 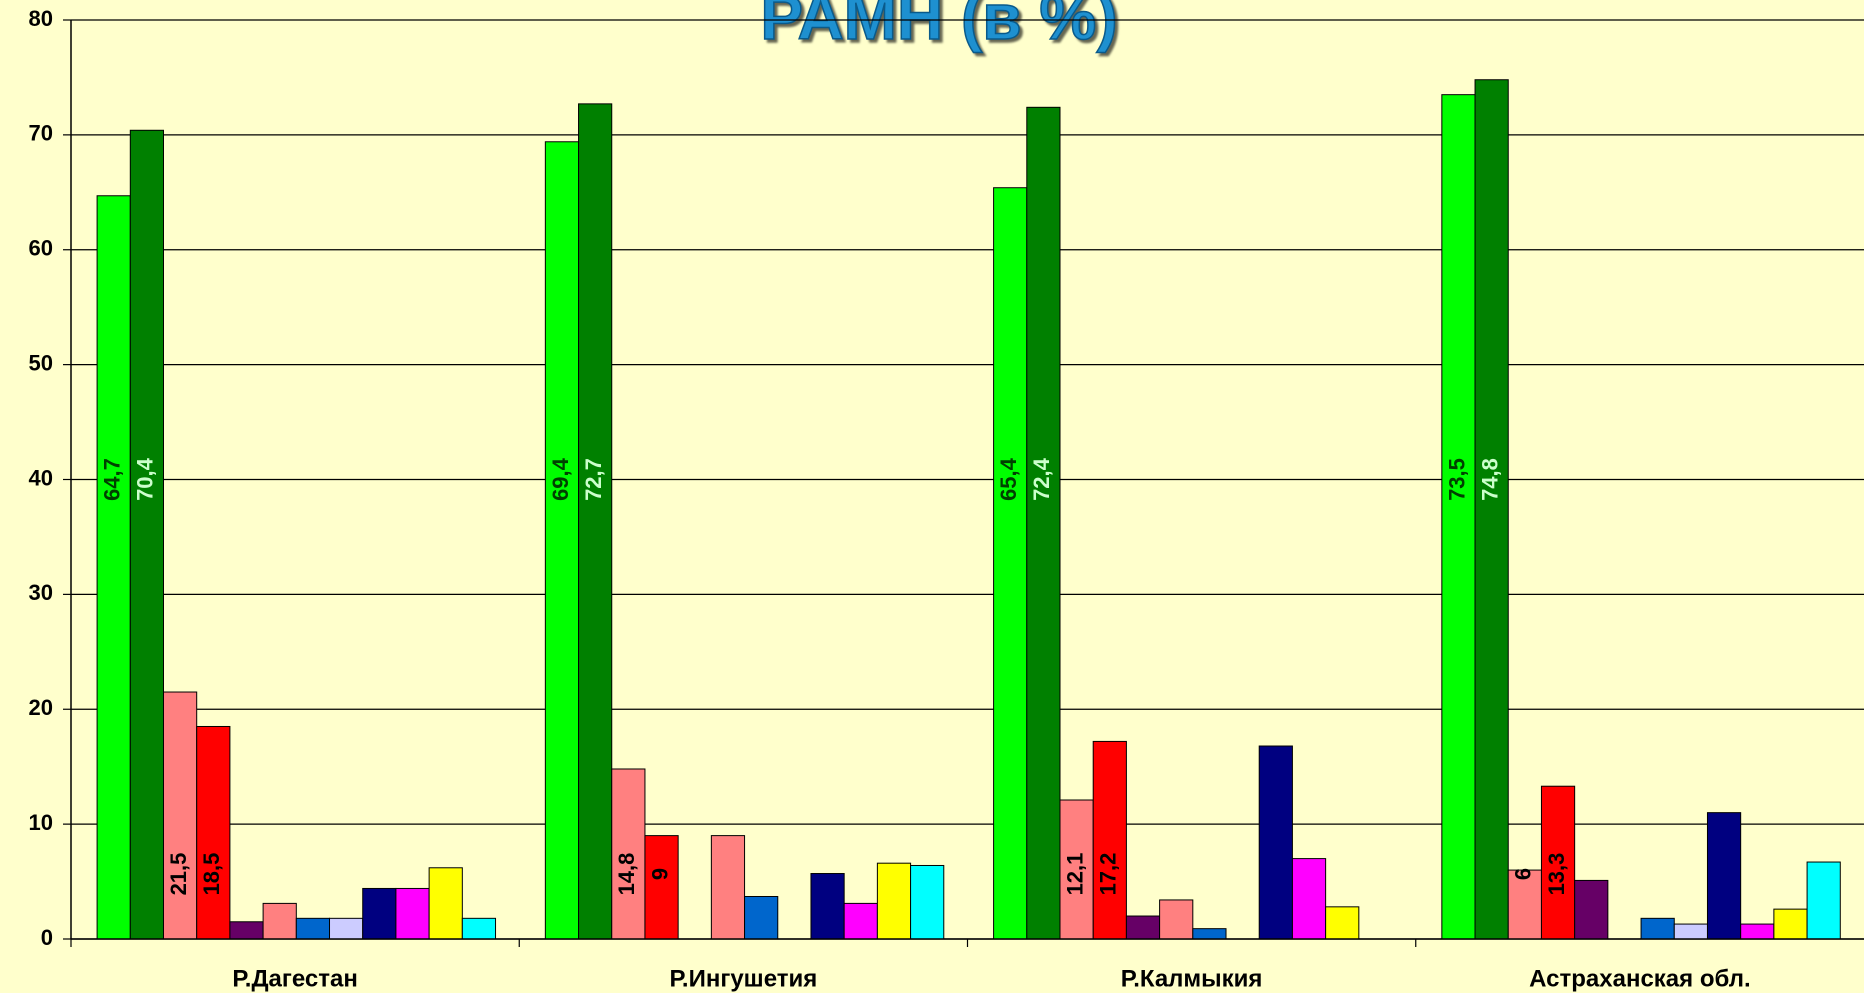 I want to click on x-tick-label: Р.Ингушетия, so click(x=744, y=978).